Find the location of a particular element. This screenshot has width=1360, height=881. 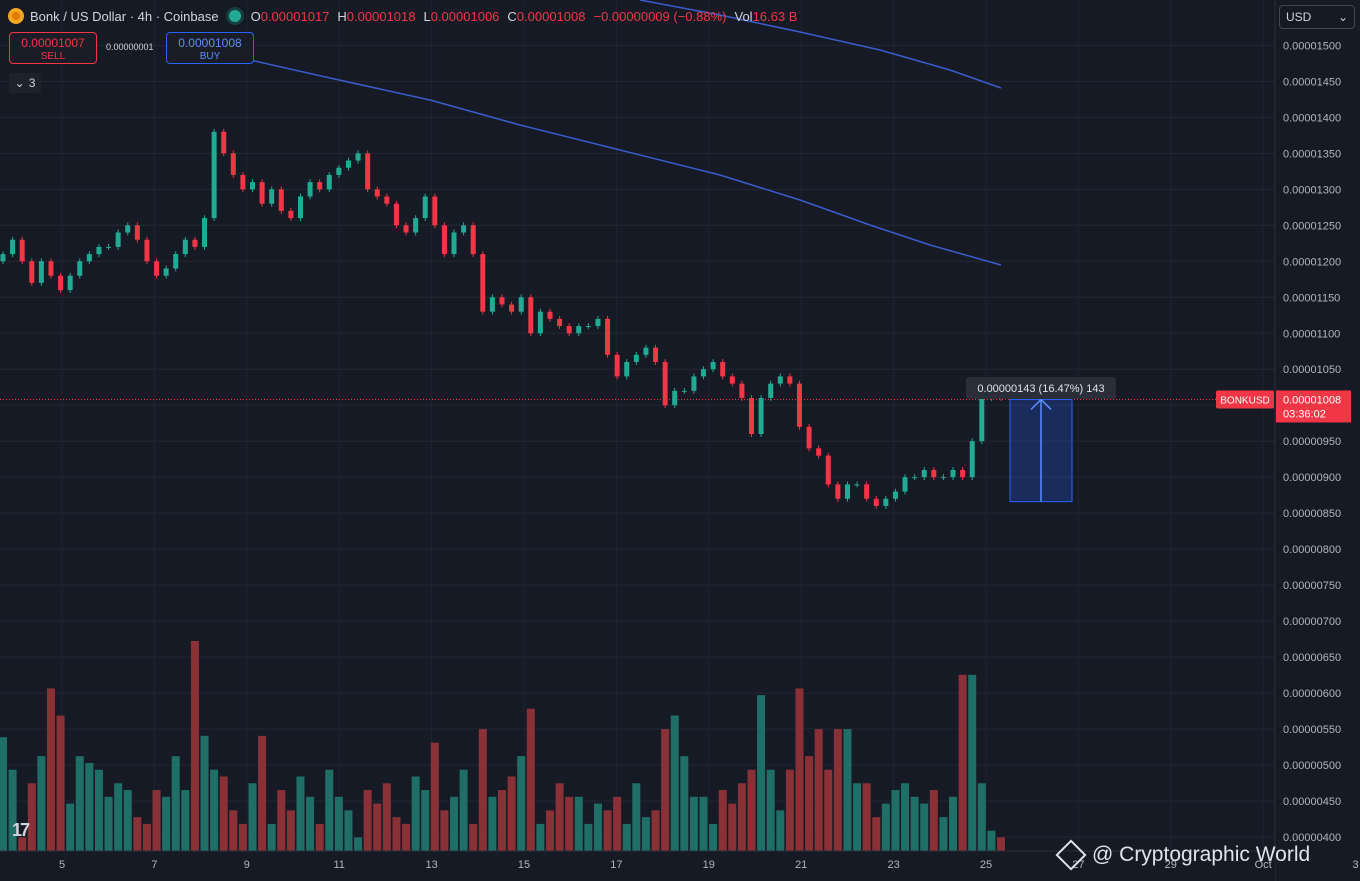

low-label: L is located at coordinates (427, 16).